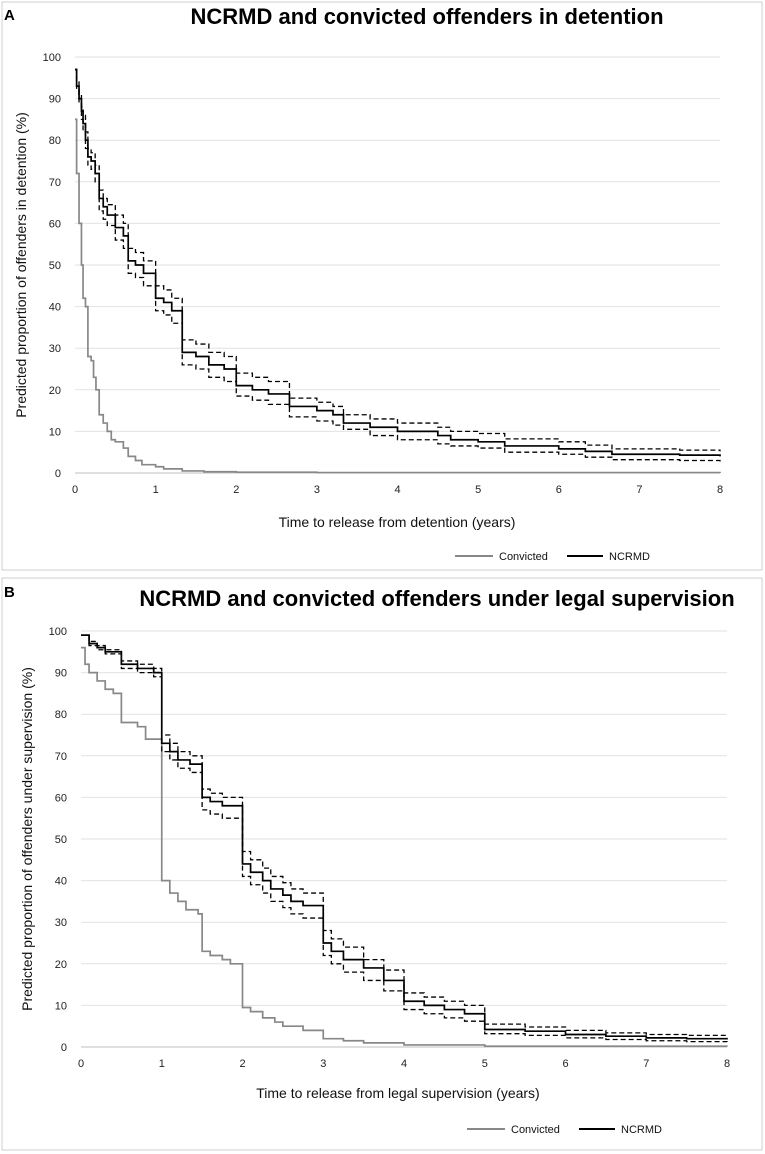  I want to click on panel-label: B, so click(9, 592).